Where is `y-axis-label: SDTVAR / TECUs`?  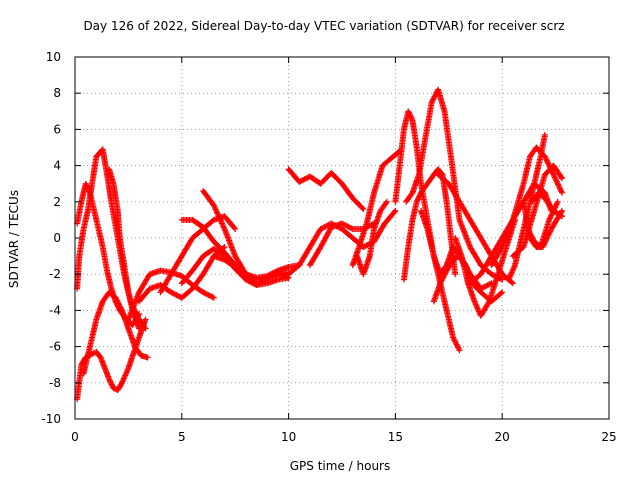
y-axis-label: SDTVAR / TECUs is located at coordinates (14, 239).